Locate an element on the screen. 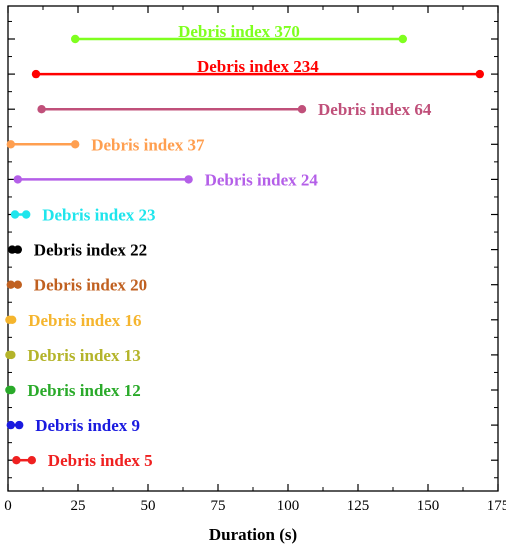 This screenshot has width=506, height=550. series-debris-index-5: Debris index 5 is located at coordinates (82, 460).